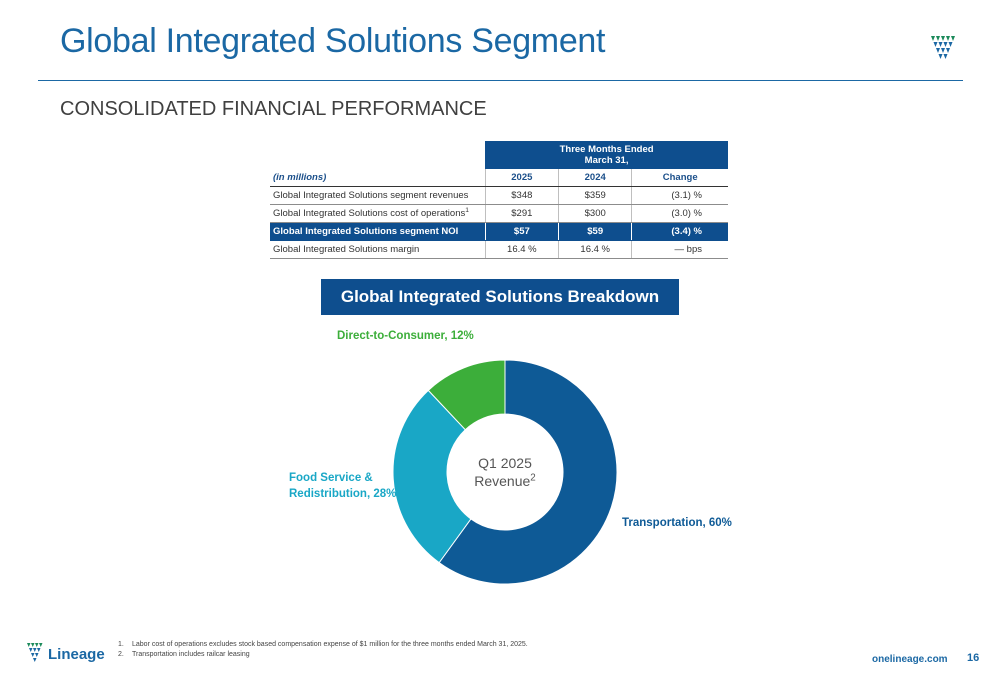 The height and width of the screenshot is (685, 1000). I want to click on table-band-row: Three Months Ended March 31,, so click(499, 155).